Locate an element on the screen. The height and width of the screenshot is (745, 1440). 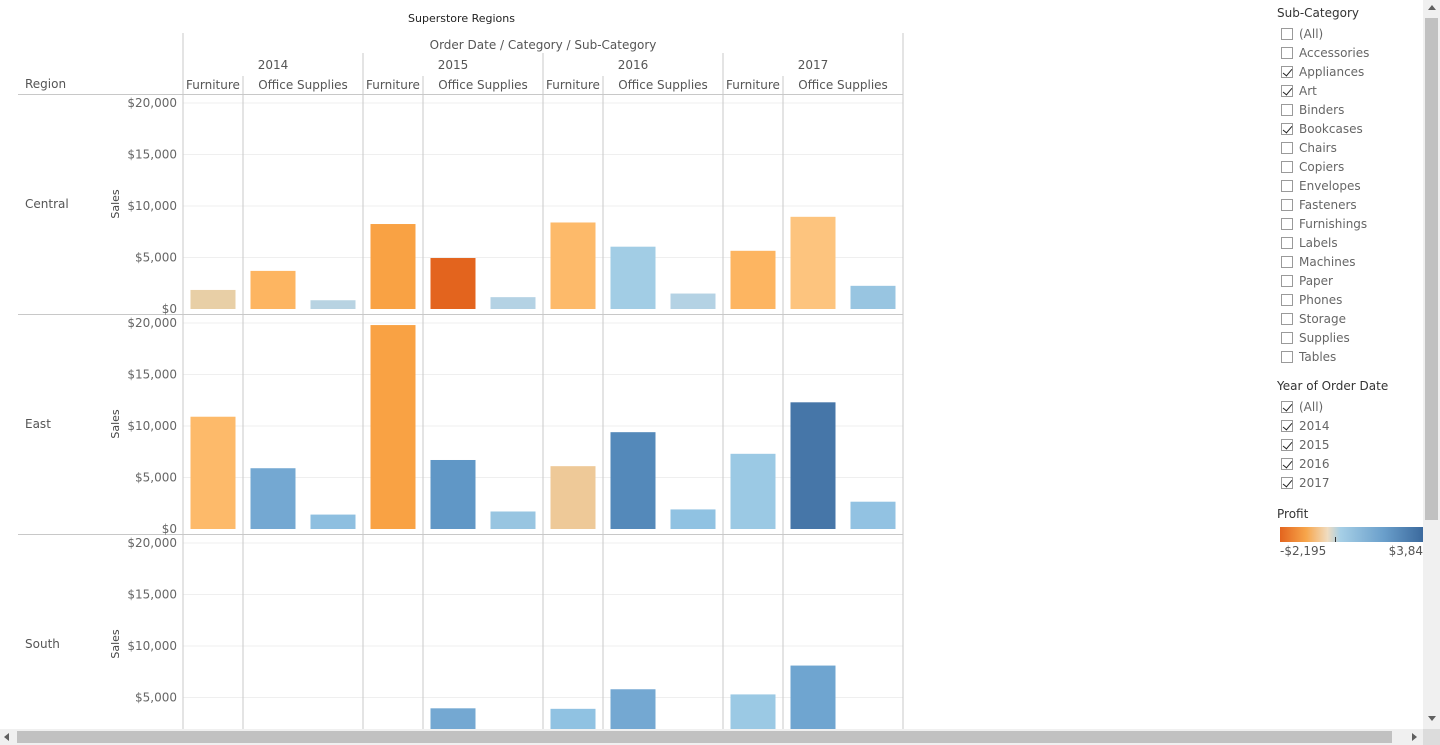
scroll-down-arrow-icon is located at coordinates (1432, 718).